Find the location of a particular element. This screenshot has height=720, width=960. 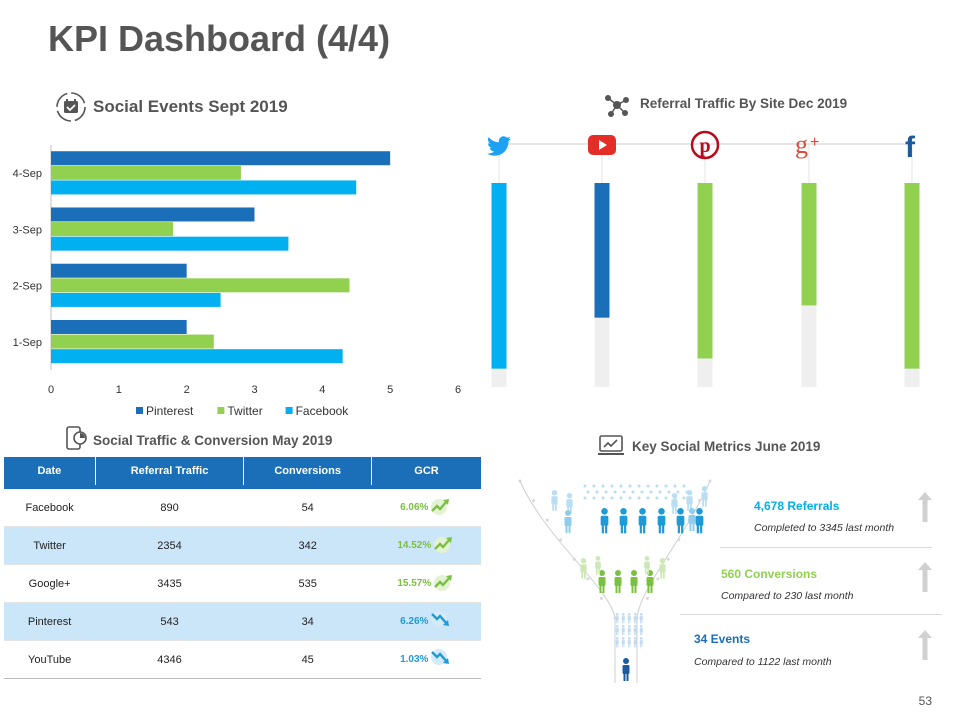

x-tick-label: 0 is located at coordinates (51, 390).